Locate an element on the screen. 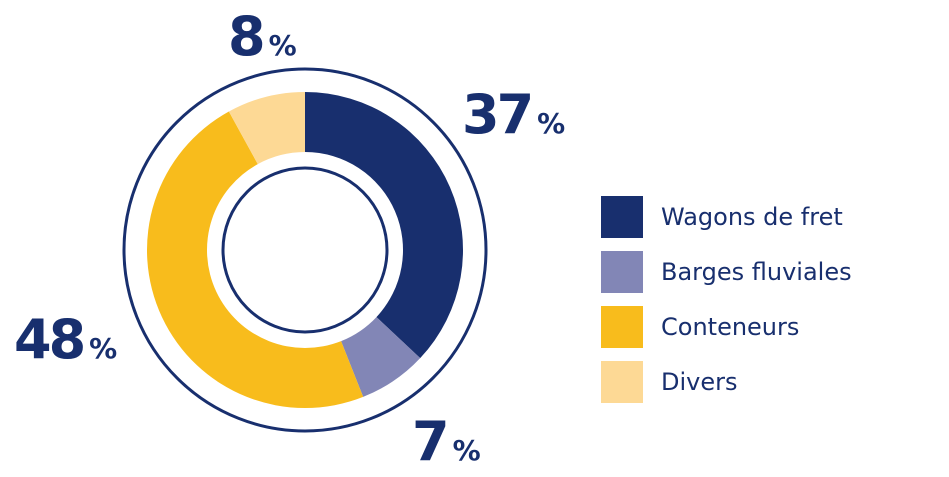 This screenshot has width=949, height=477. data-label-conteneurs: 48% is located at coordinates (65, 340).